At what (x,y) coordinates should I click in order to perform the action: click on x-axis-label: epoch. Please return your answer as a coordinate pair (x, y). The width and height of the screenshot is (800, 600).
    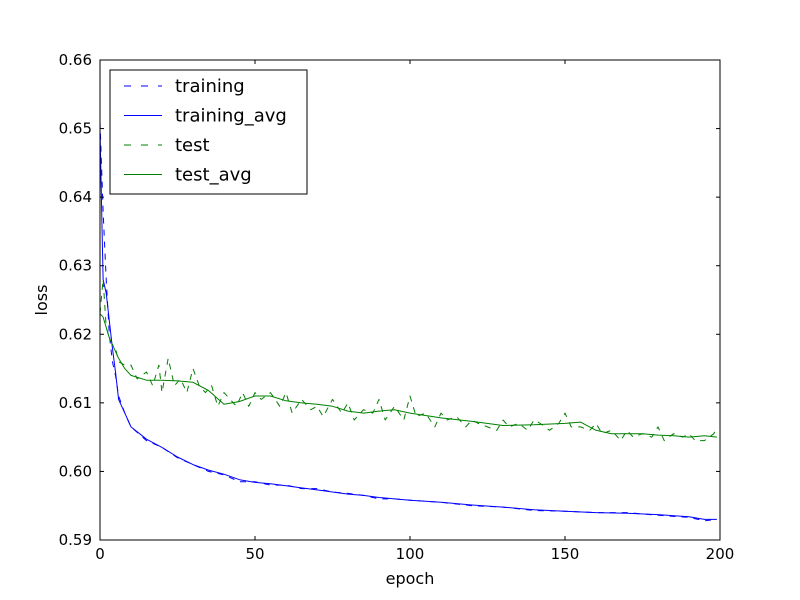
    Looking at the image, I should click on (410, 578).